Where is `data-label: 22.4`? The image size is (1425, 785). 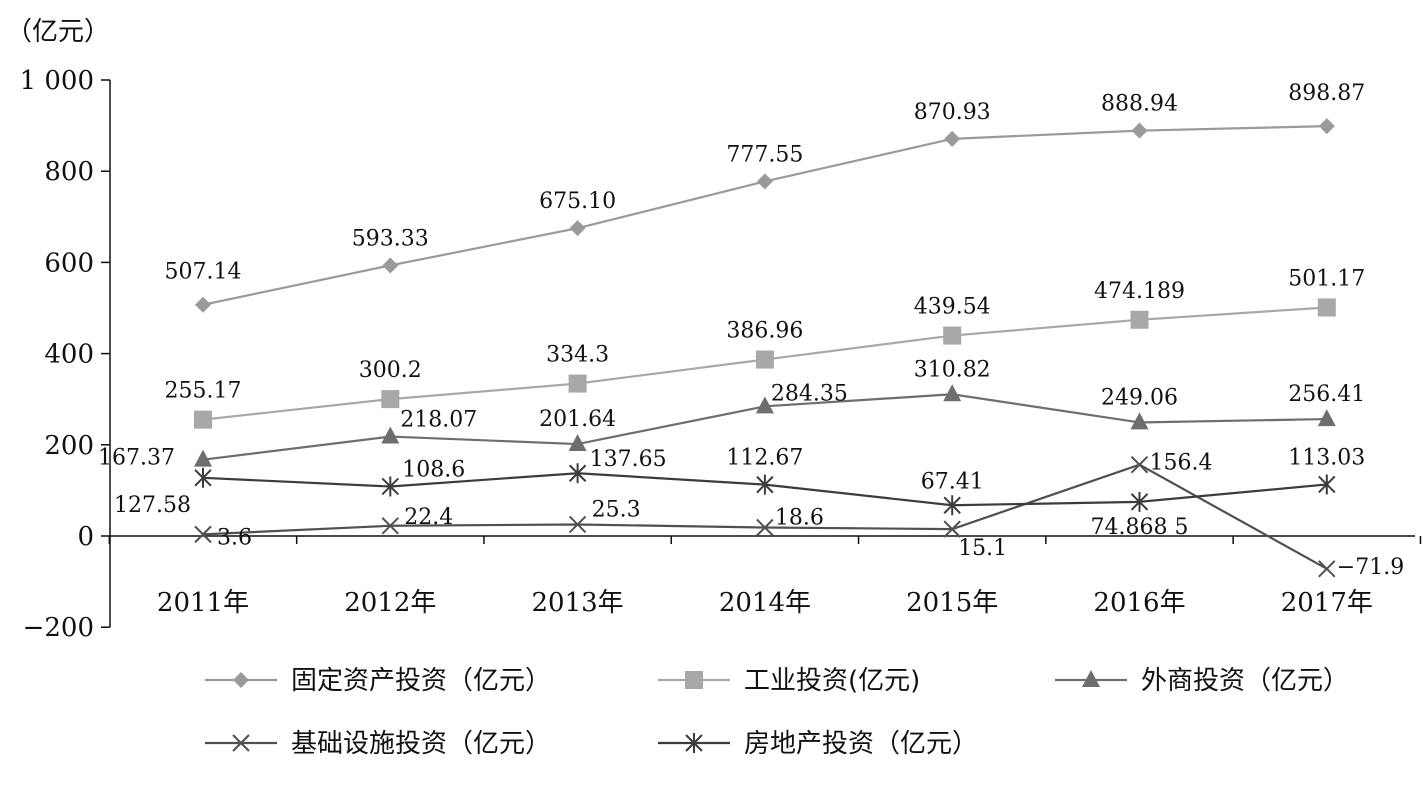
data-label: 22.4 is located at coordinates (428, 517).